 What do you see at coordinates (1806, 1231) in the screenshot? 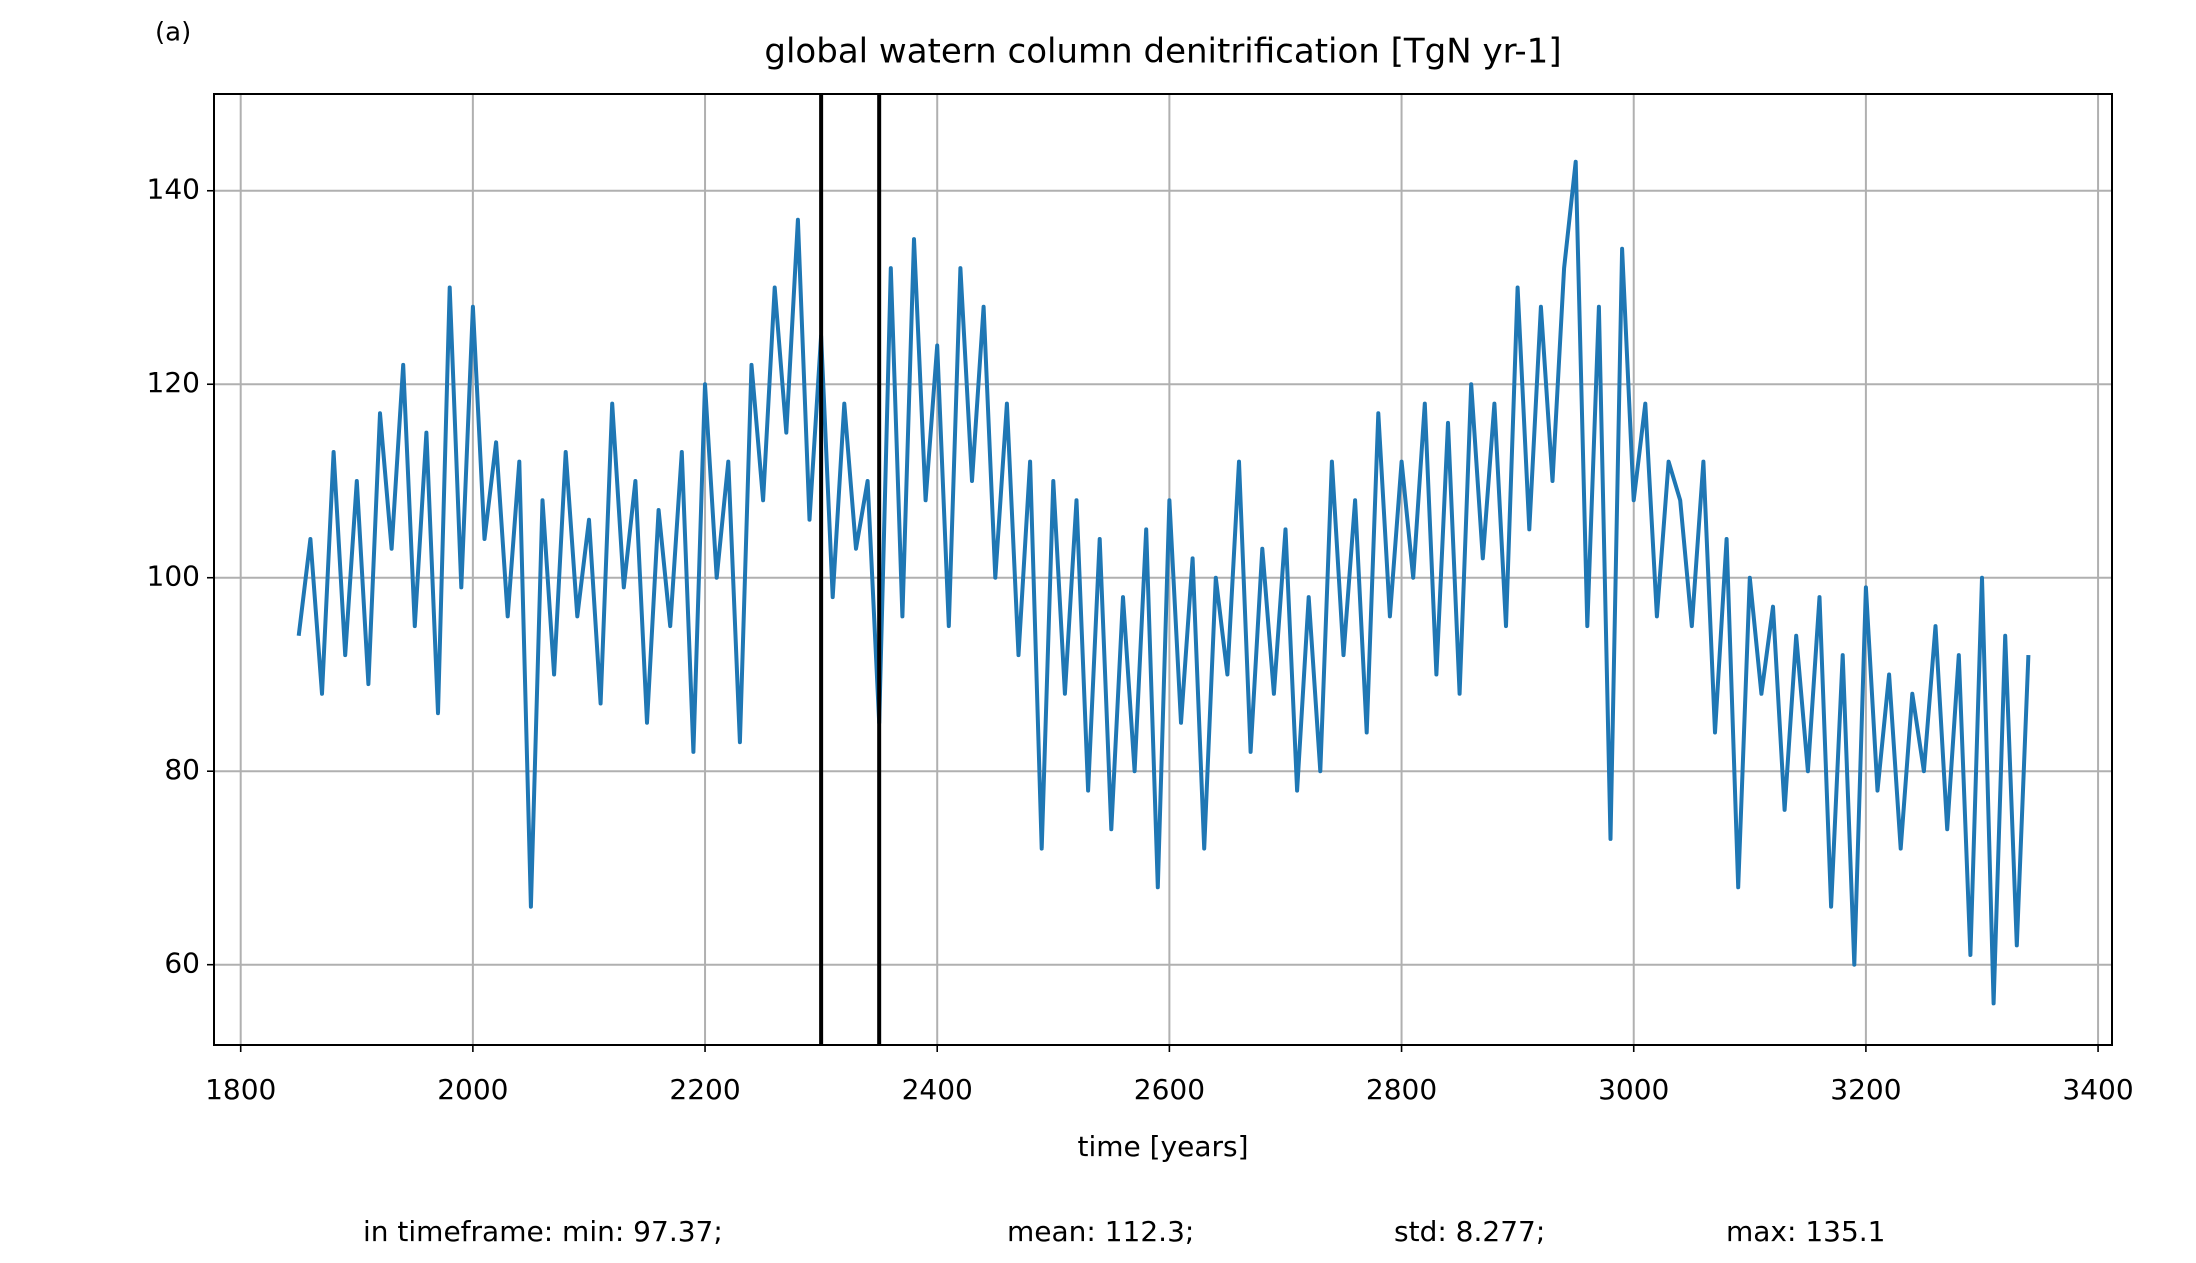
I see `stat-text: max: 135.1` at bounding box center [1806, 1231].